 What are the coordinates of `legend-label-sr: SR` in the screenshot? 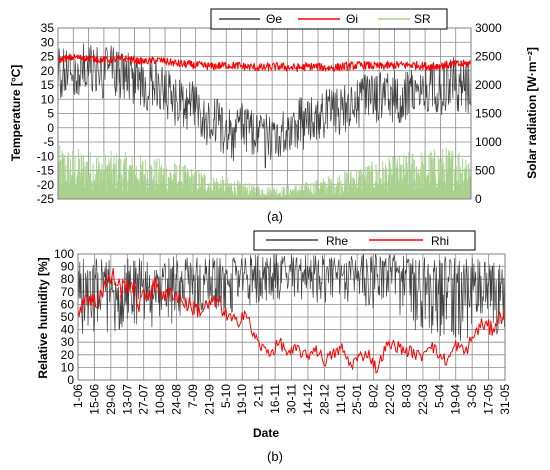 It's located at (422, 19).